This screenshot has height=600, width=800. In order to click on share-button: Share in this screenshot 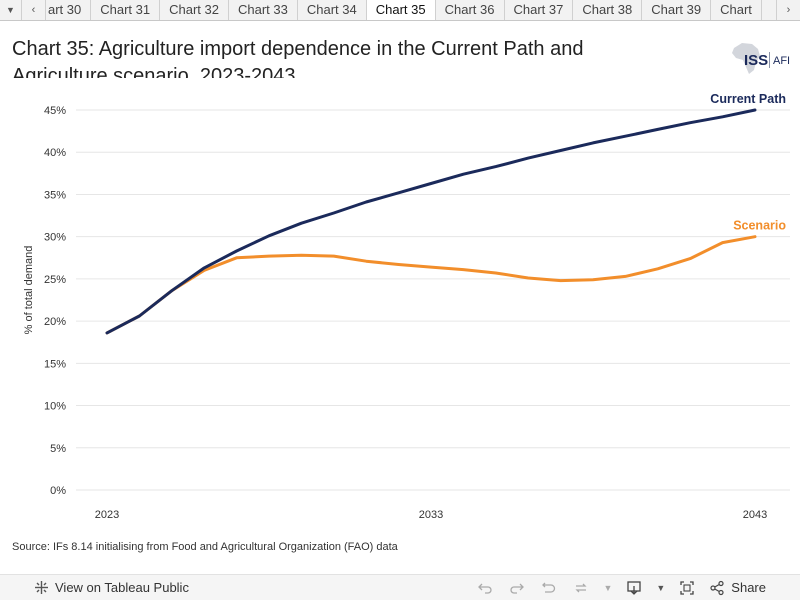, I will do `click(737, 588)`.